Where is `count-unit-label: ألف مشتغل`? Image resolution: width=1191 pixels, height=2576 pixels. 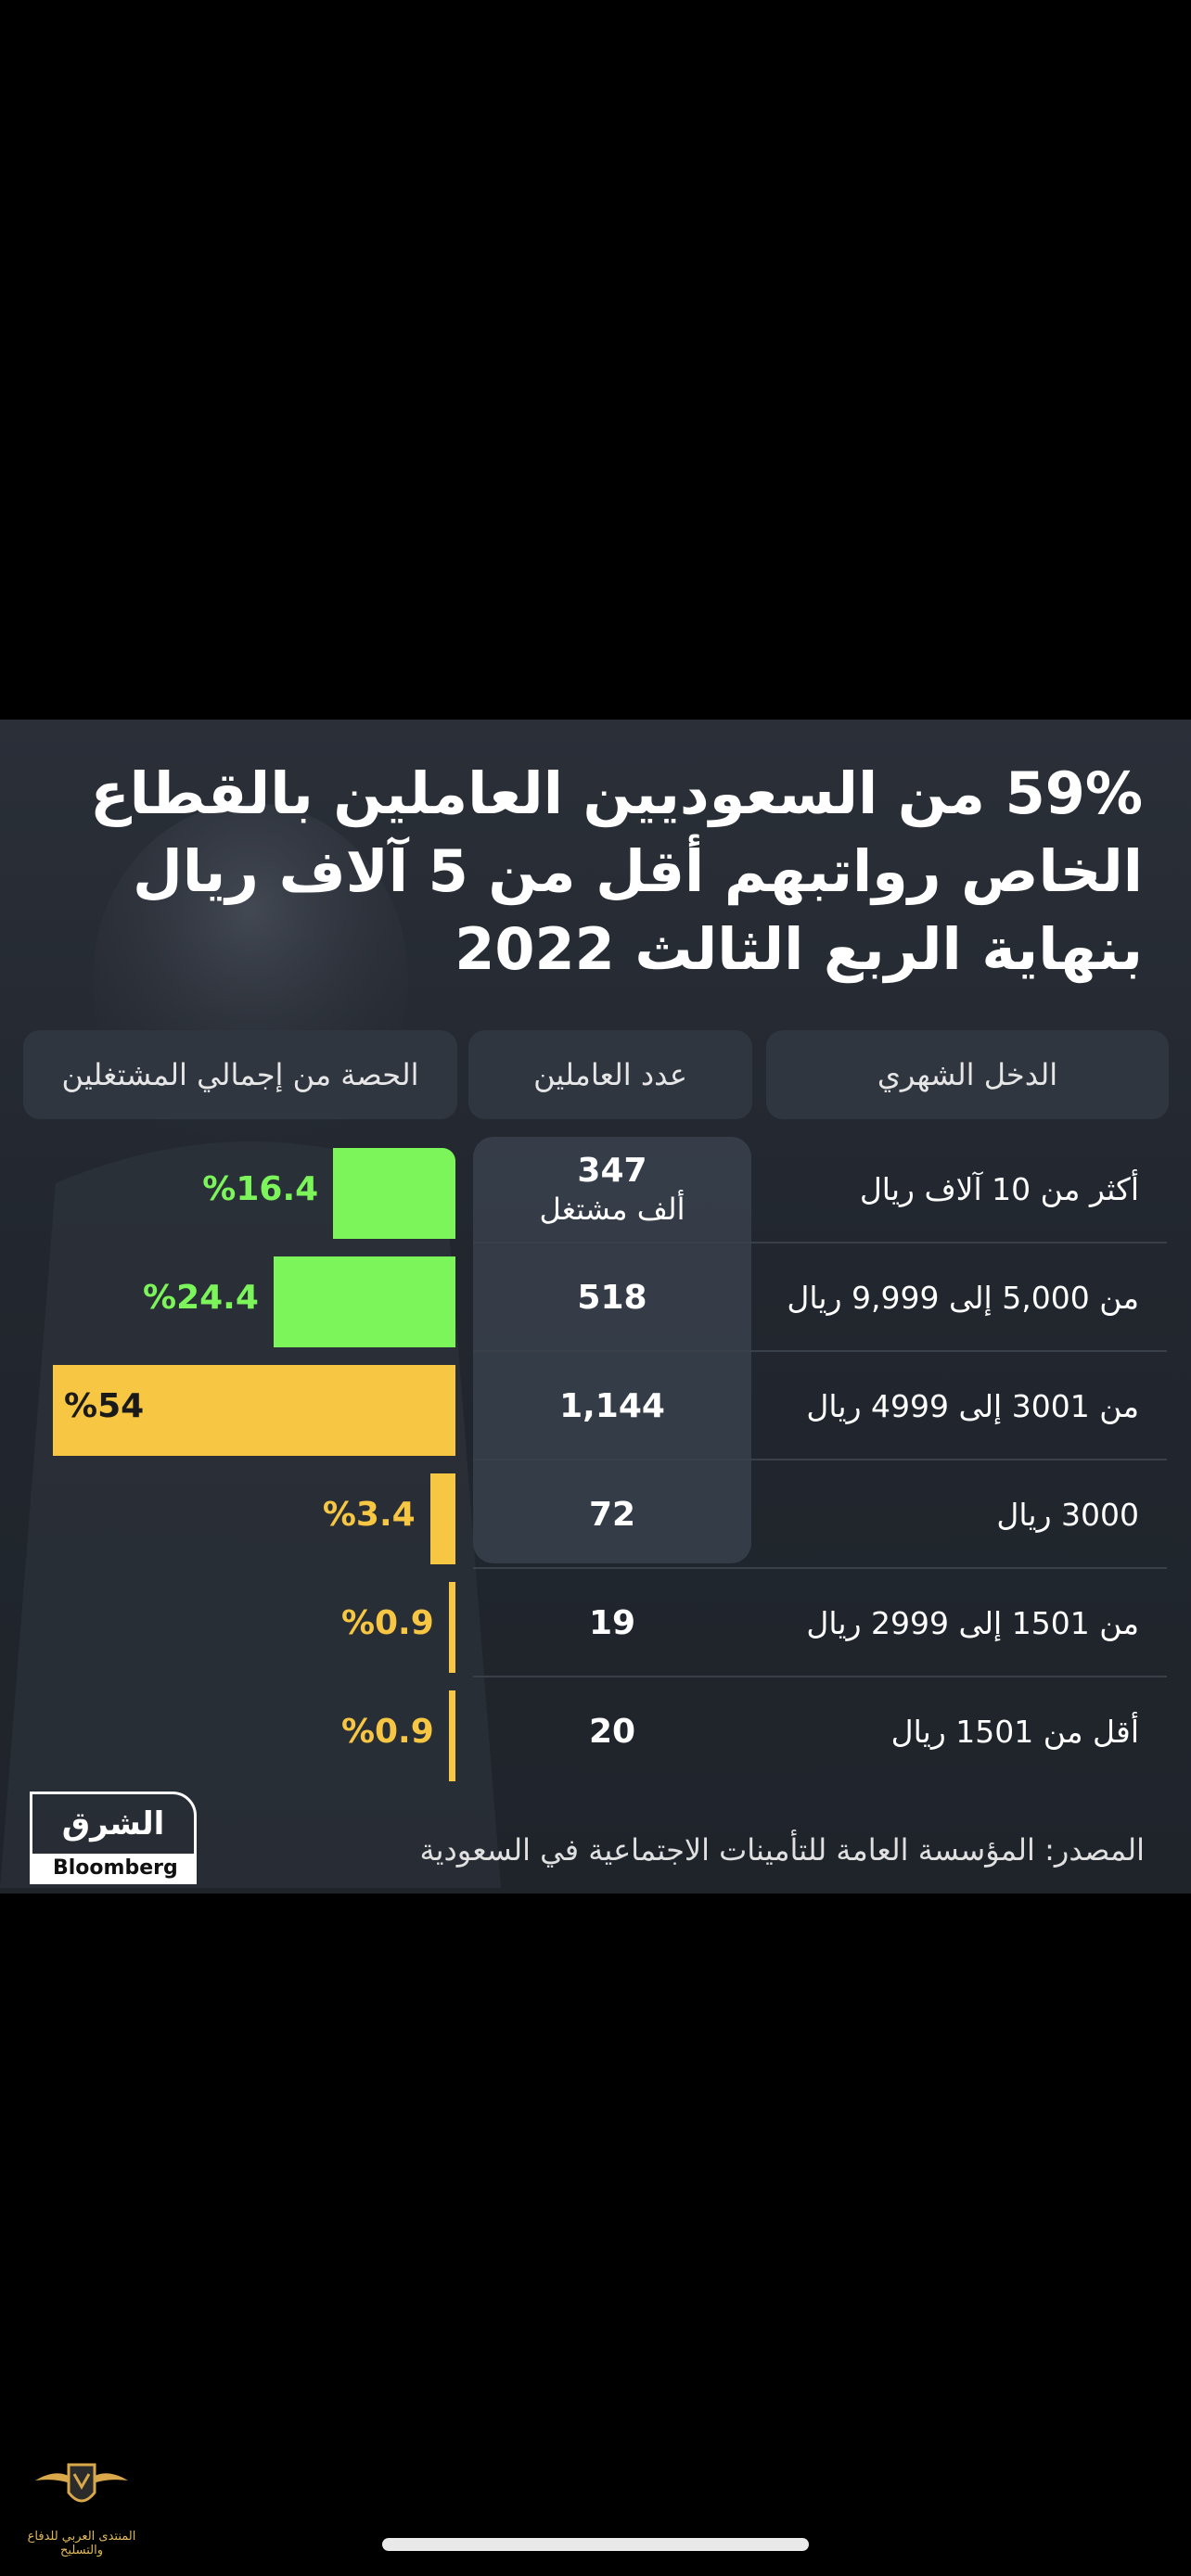 count-unit-label: ألف مشتغل is located at coordinates (612, 1210).